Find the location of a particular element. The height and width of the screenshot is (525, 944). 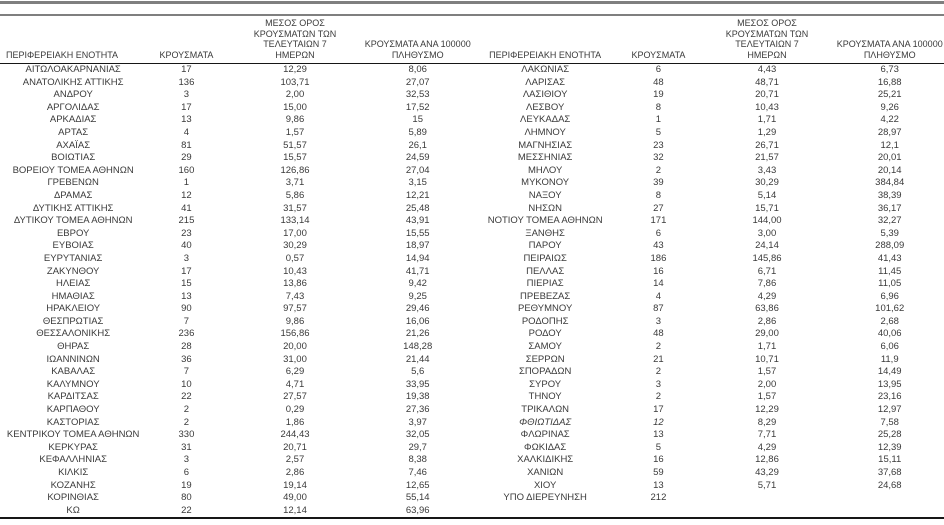

avg7-cell: 30,29 is located at coordinates (295, 246).